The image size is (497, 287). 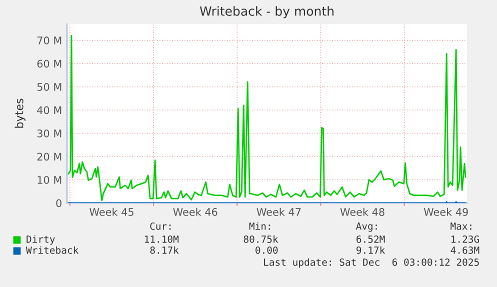 I want to click on y-axis-title: bytes, so click(x=20, y=113).